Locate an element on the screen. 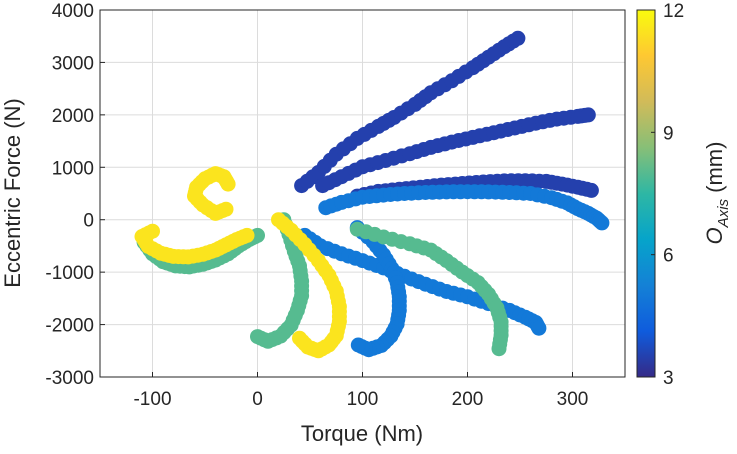  x-tick-label: 100 is located at coordinates (363, 399).